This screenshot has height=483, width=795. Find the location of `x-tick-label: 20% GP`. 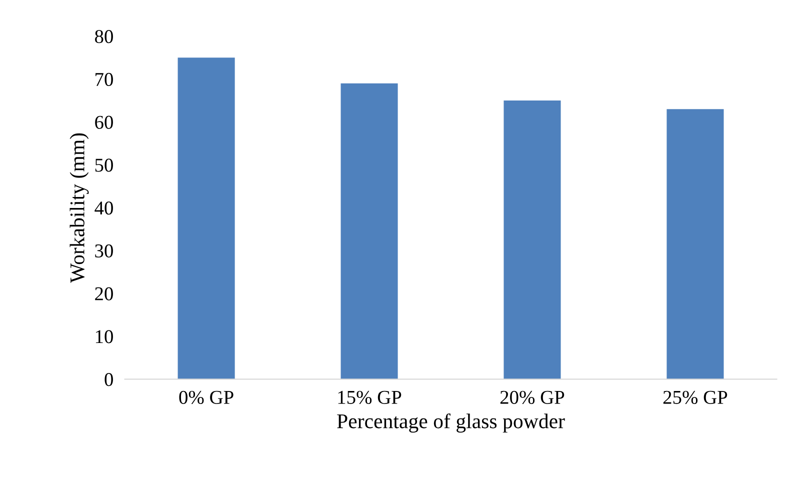

x-tick-label: 20% GP is located at coordinates (532, 397).